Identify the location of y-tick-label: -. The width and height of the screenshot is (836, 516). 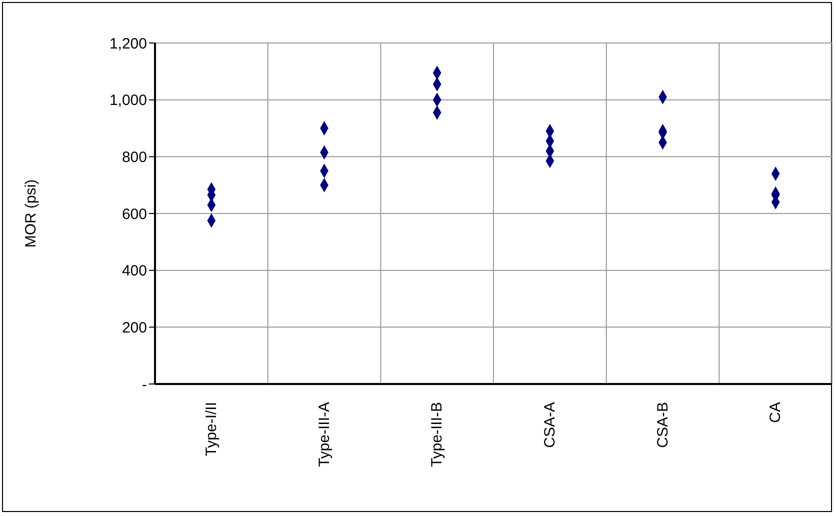
(144, 385).